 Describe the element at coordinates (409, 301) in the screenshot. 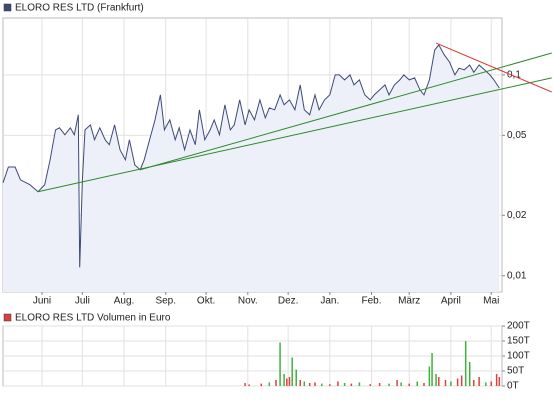

I see `x-tick-label: März` at that location.